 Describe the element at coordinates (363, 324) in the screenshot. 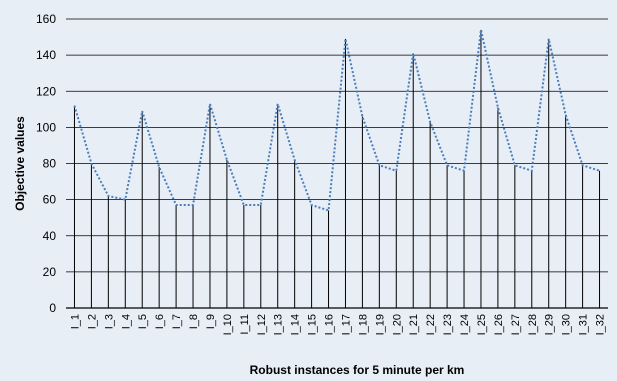

I see `x-tick-label: I_18` at that location.